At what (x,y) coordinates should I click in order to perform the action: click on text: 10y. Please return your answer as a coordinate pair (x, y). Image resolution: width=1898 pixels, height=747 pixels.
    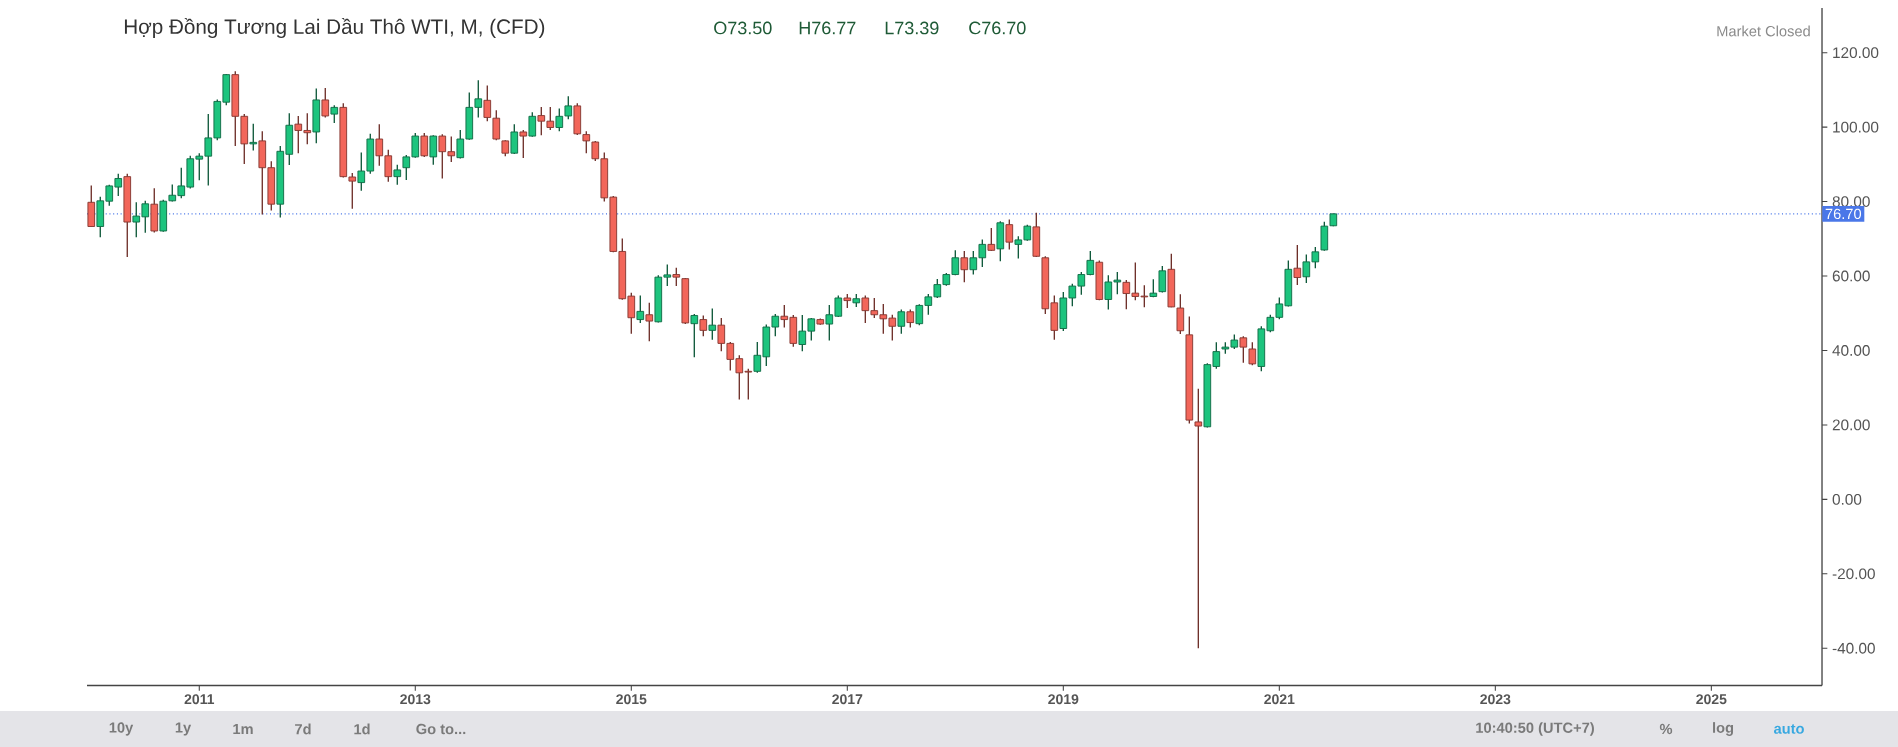
    Looking at the image, I should click on (121, 729).